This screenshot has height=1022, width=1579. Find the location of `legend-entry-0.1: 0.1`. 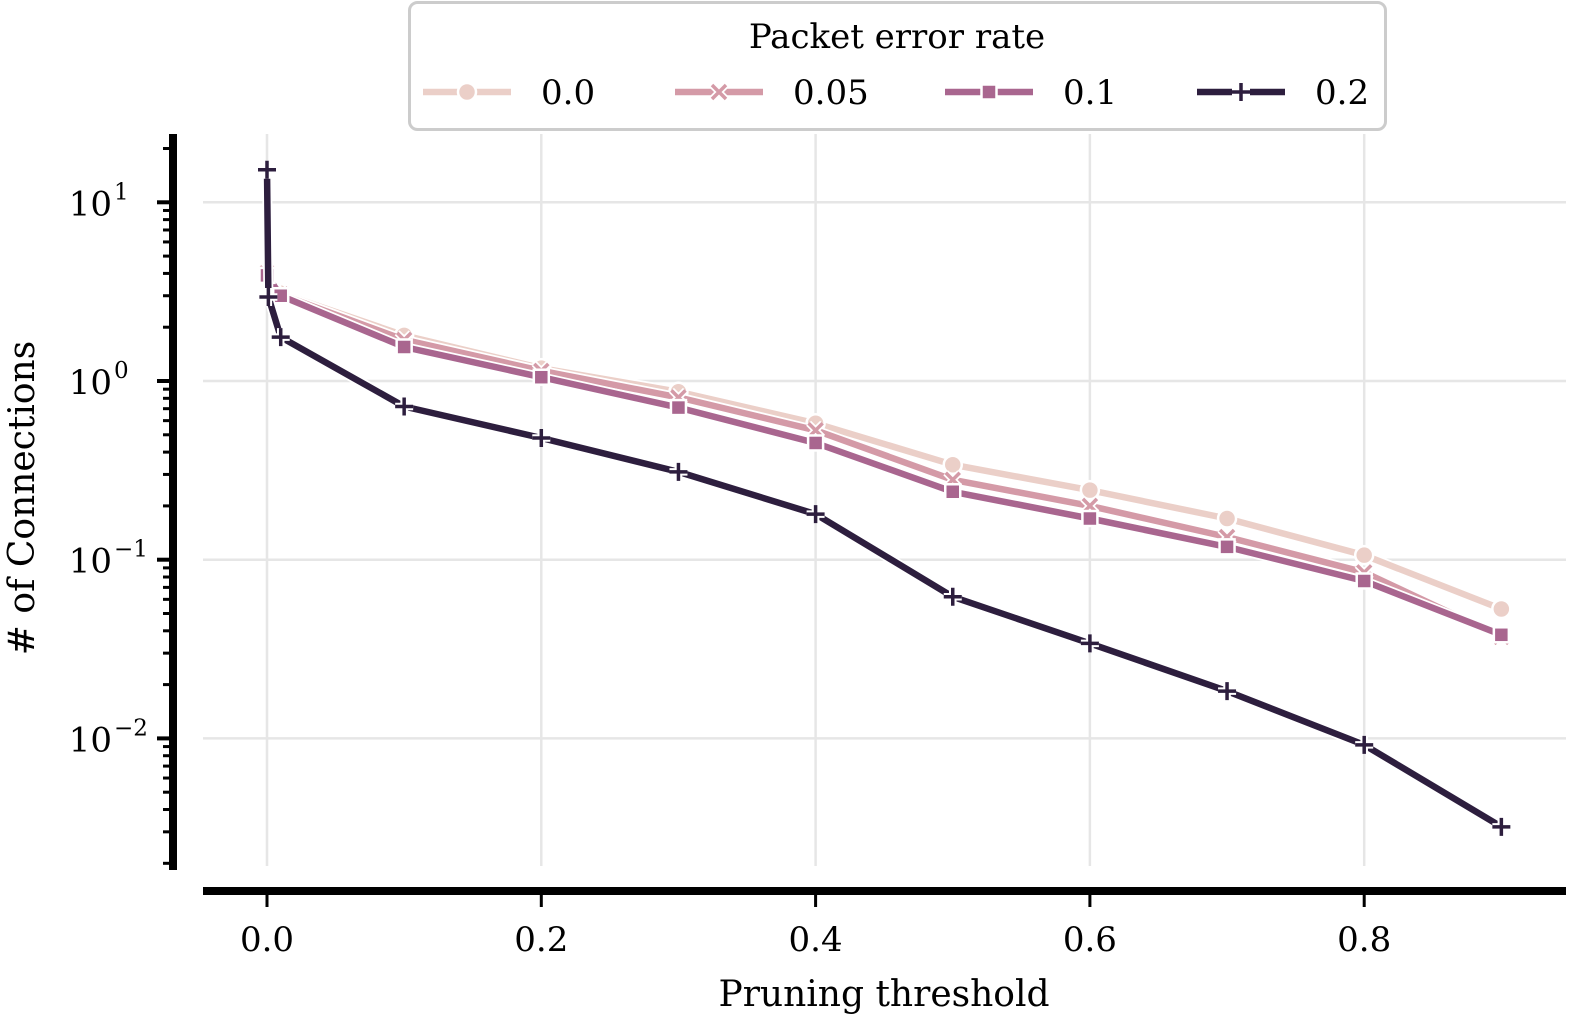

legend-entry-0.1: 0.1 is located at coordinates (1031, 93).